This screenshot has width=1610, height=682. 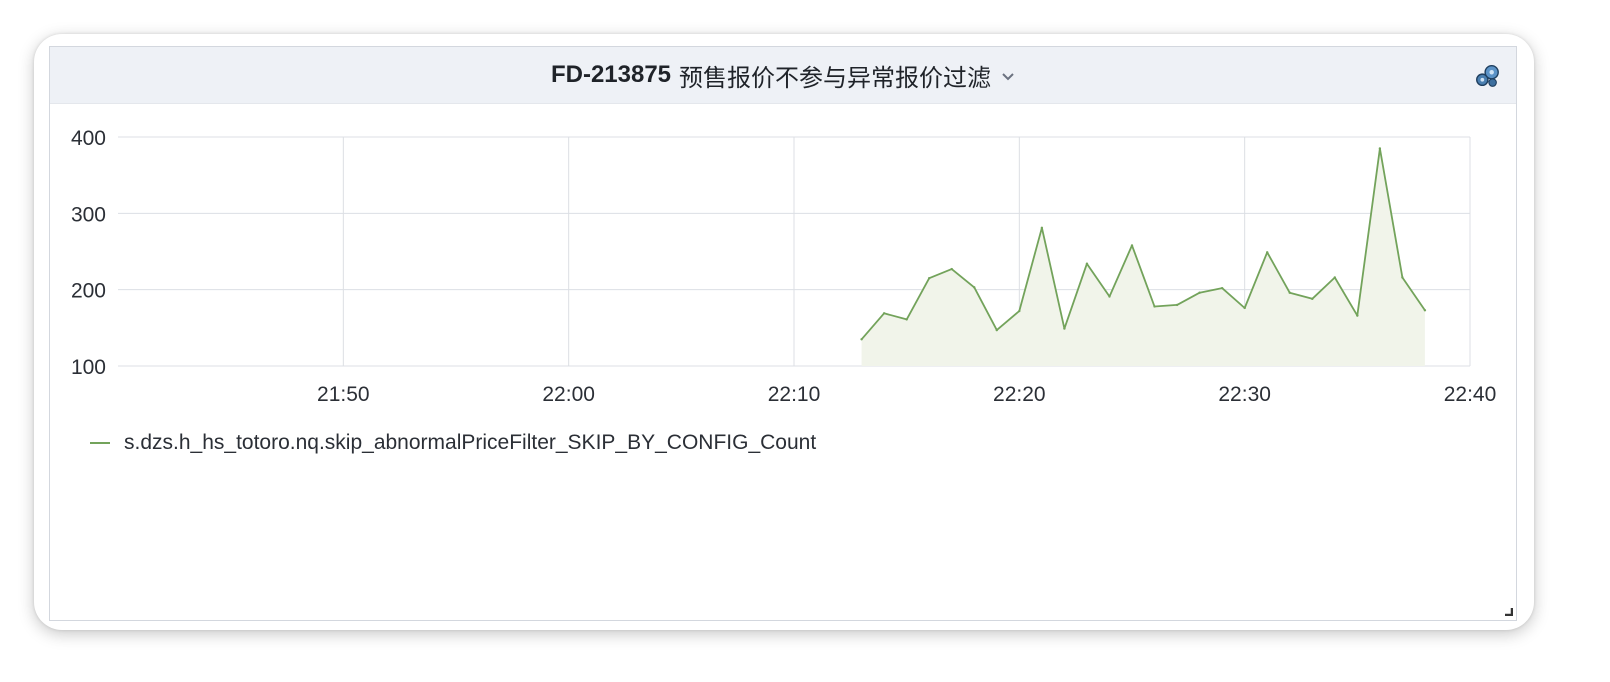 I want to click on legend-swatch, so click(x=100, y=443).